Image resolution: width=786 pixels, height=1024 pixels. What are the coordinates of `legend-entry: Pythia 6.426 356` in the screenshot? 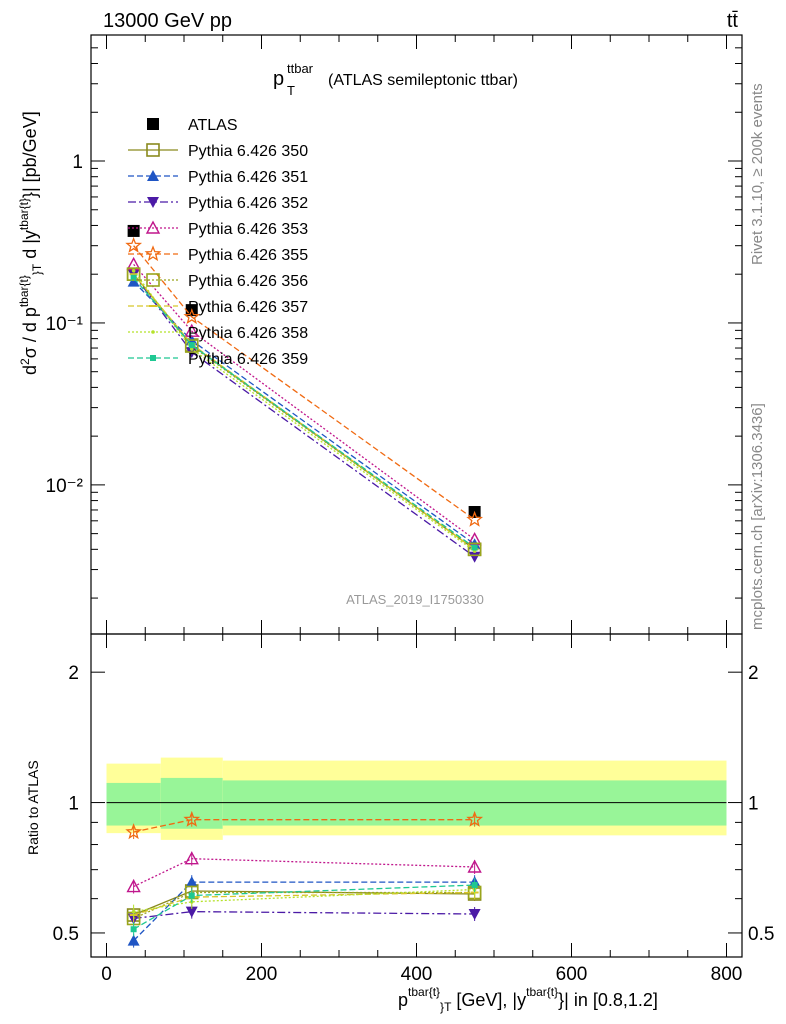 It's located at (218, 281).